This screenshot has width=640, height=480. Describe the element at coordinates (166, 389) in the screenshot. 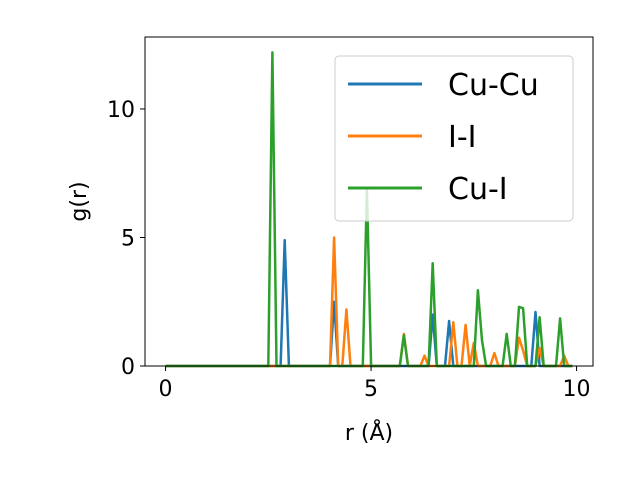

I see `x-tick-label: 0` at that location.